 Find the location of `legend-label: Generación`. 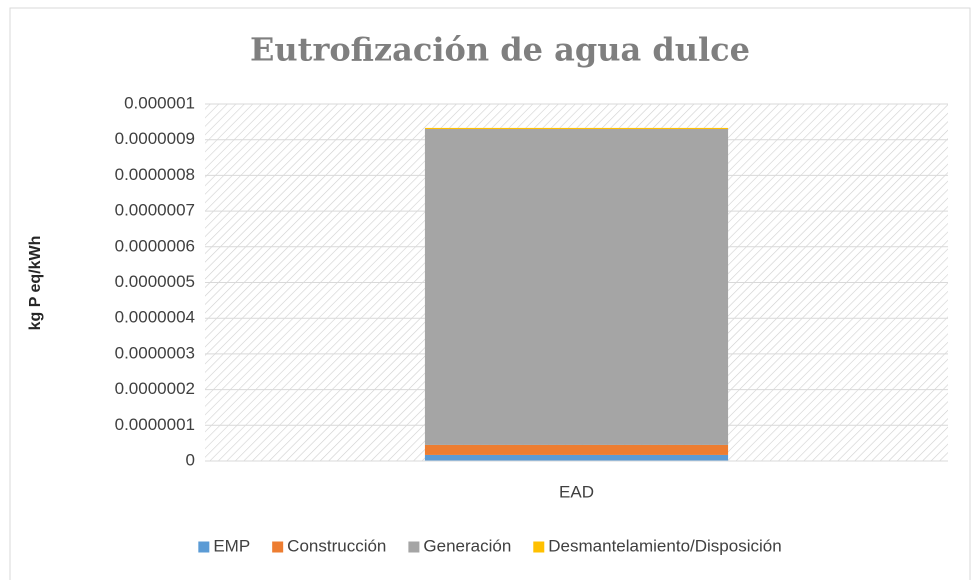

legend-label: Generación is located at coordinates (467, 545).